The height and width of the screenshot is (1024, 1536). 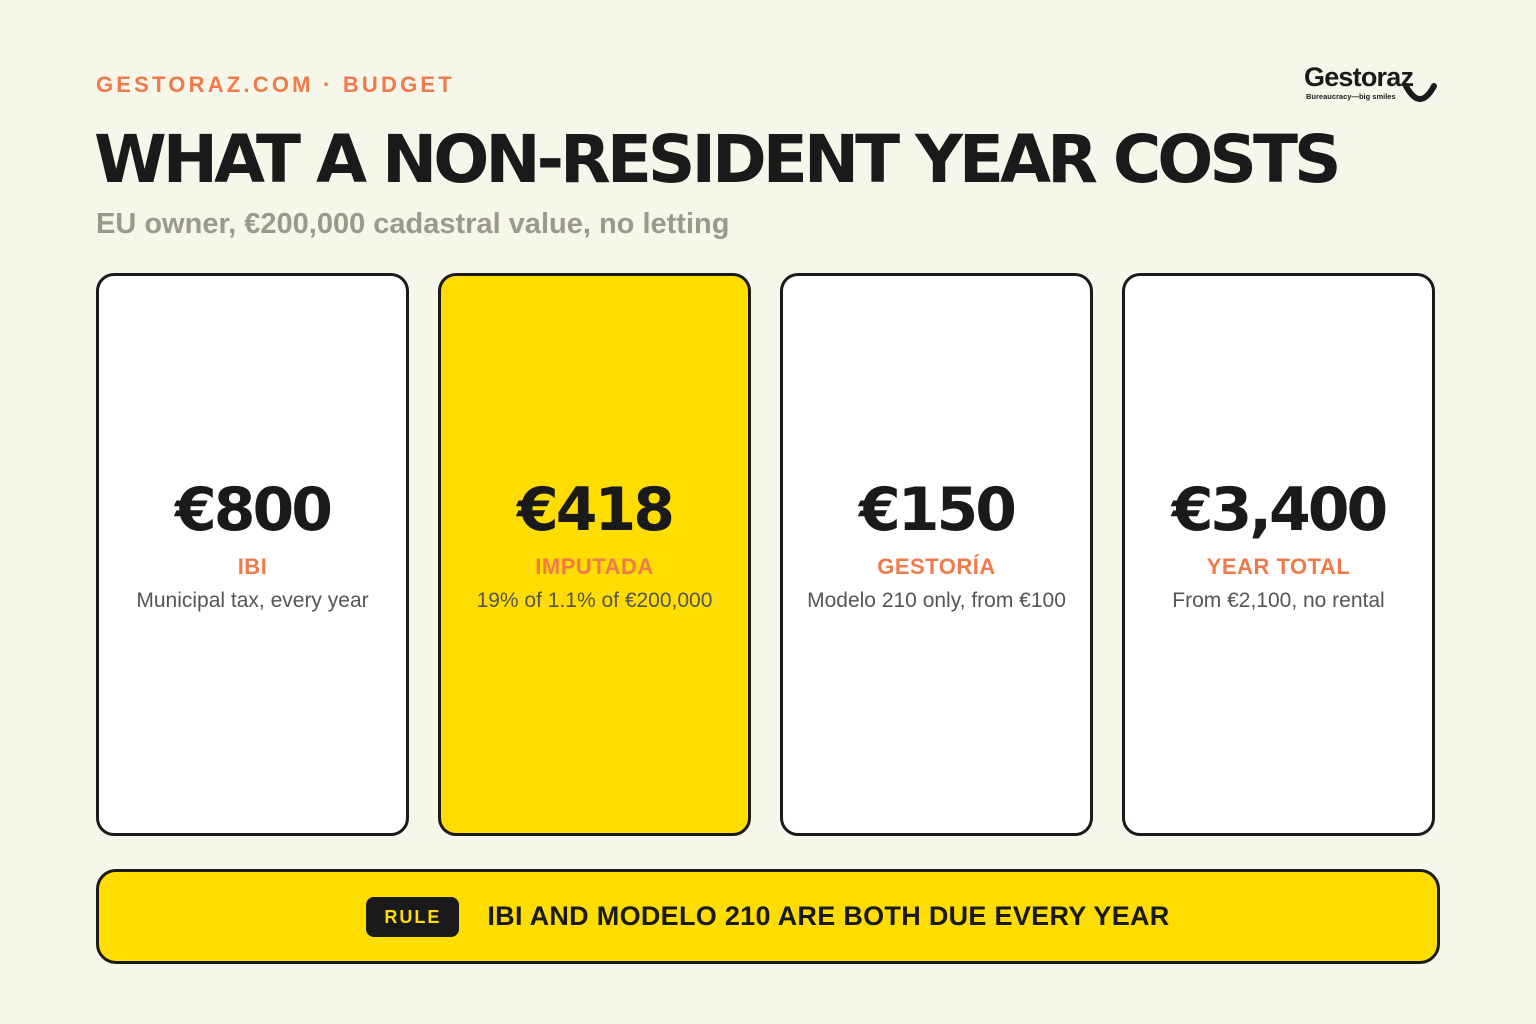 I want to click on cost-card-year-total: €3,400 YEAR TOTAL From €2,100, no rental, so click(x=1278, y=554).